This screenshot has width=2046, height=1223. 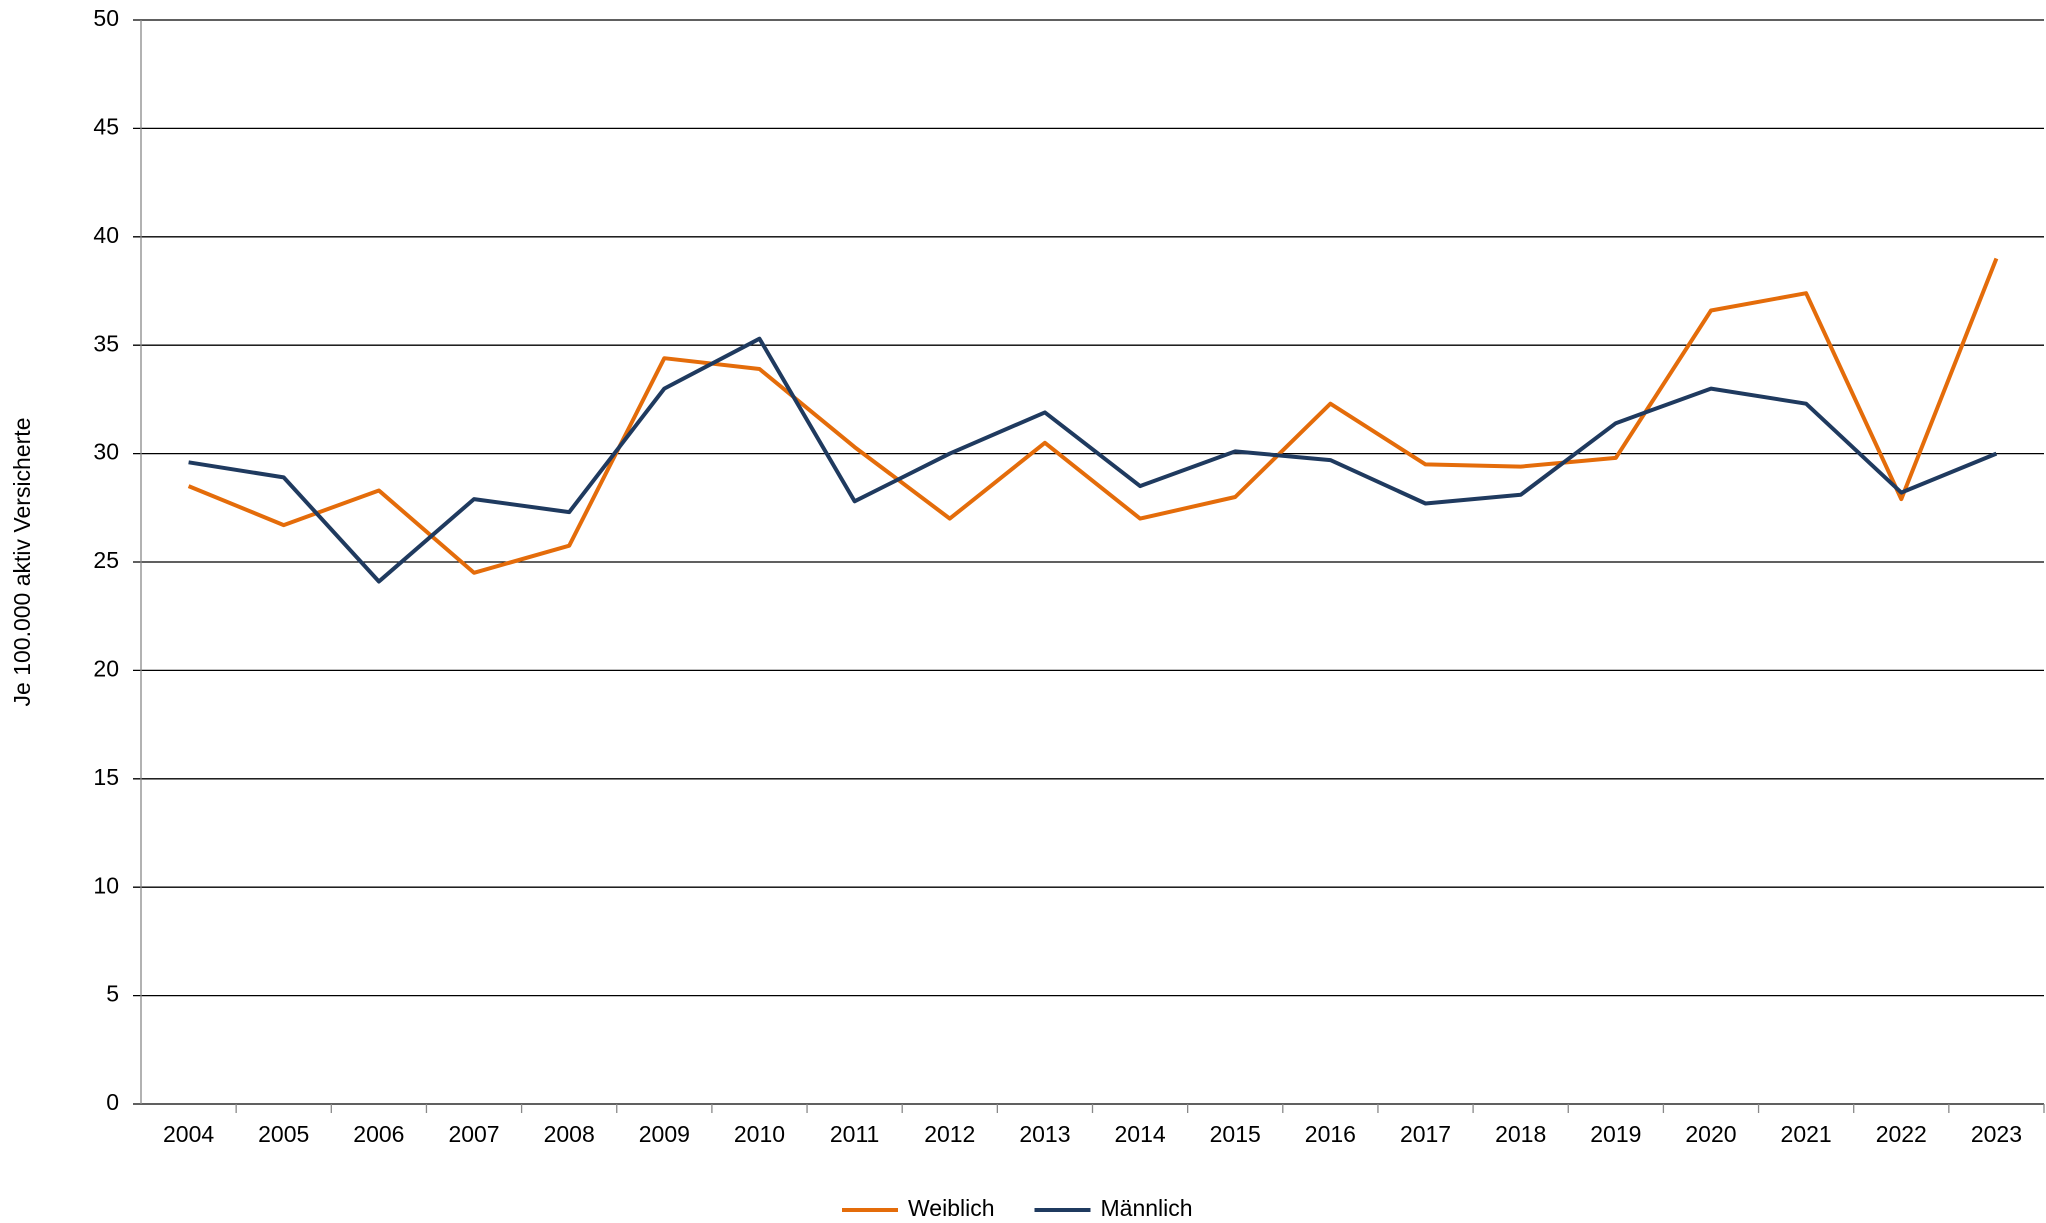 I want to click on y-tick-label: 15, so click(x=106, y=777).